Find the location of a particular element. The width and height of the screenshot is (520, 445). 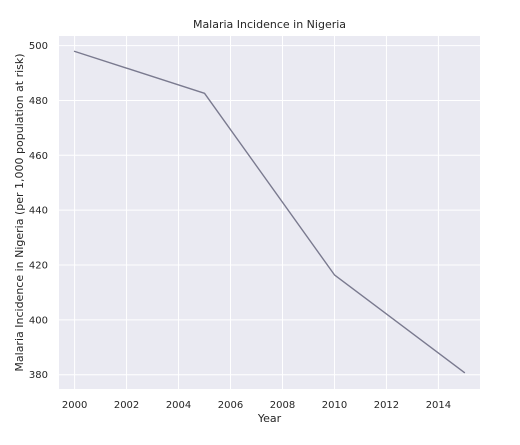

chart-title: Malaria Incidence in Nigeria is located at coordinates (269, 24).